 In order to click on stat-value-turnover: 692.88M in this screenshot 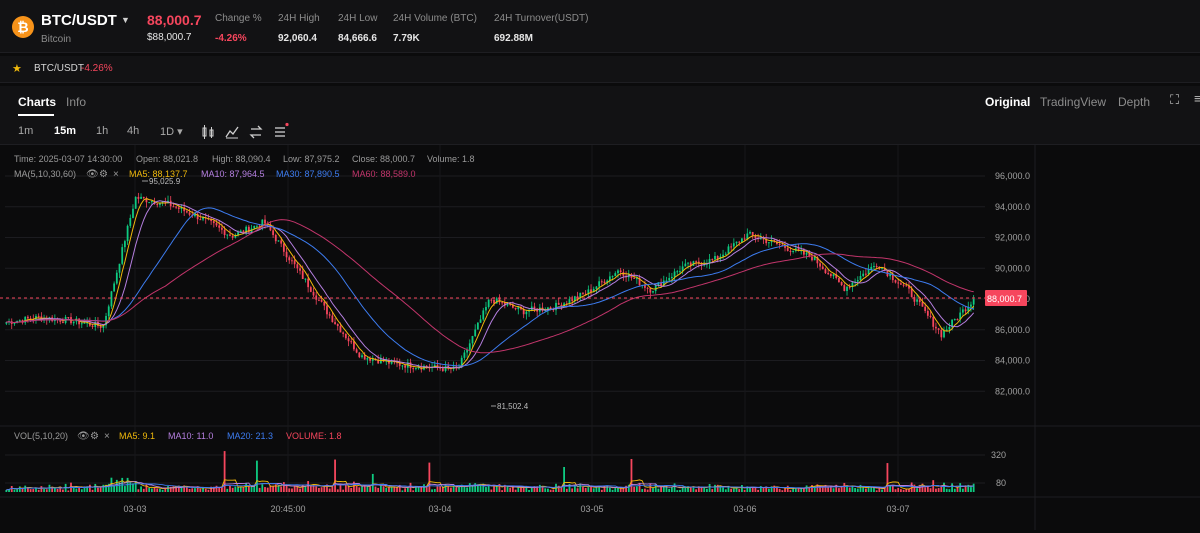, I will do `click(513, 38)`.